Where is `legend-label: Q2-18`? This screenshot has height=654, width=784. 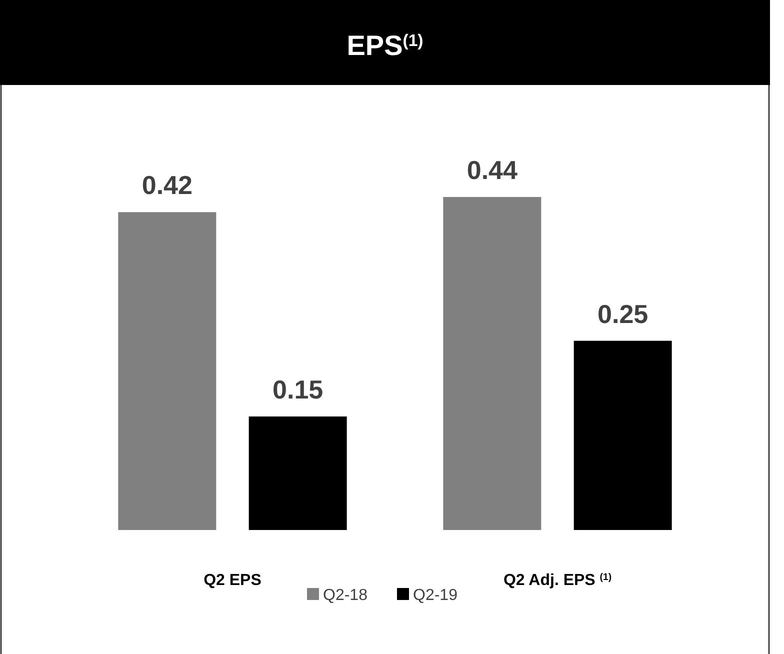 legend-label: Q2-18 is located at coordinates (345, 595).